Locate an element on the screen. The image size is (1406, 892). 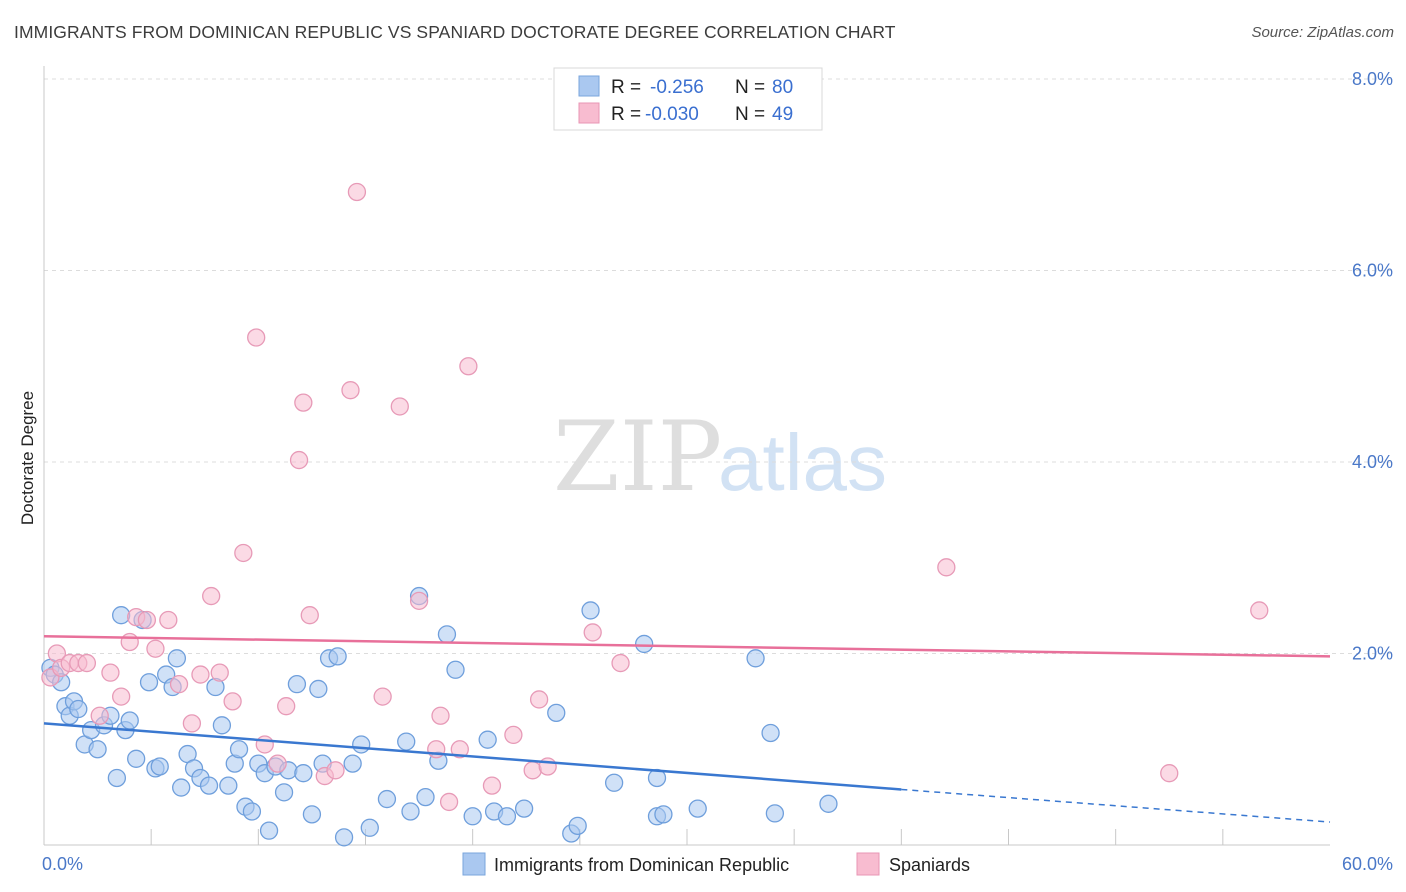
bottom-legend-pink-label: Spaniards is located at coordinates (929, 865).